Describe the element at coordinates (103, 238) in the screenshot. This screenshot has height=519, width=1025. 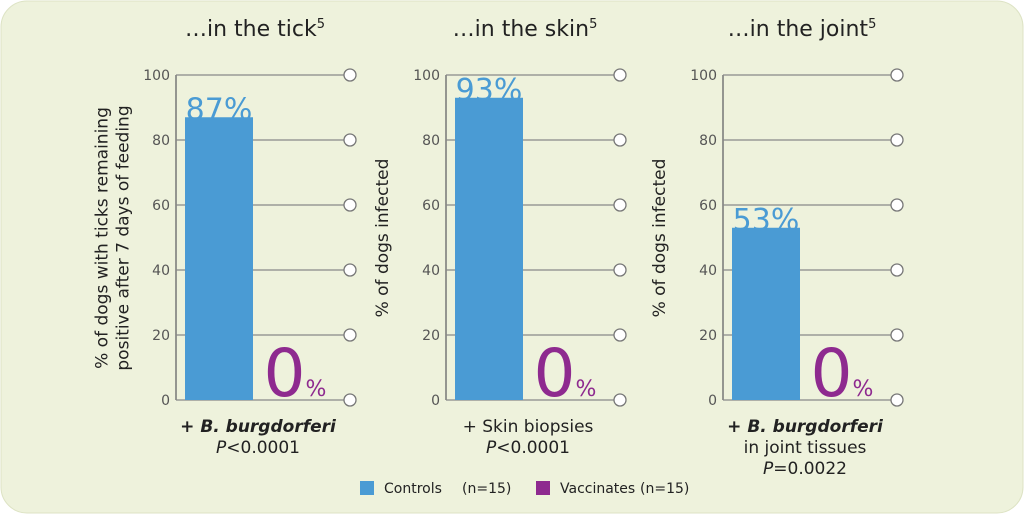
I see `y-axis-label: % of dogs with ticks remaining` at that location.